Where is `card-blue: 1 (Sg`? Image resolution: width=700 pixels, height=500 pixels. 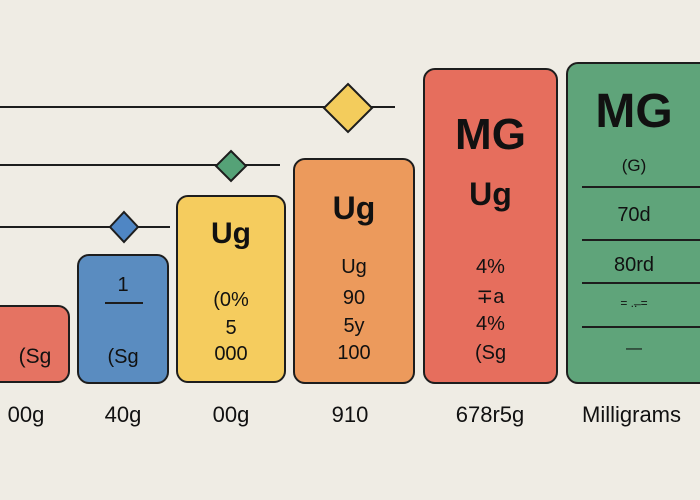
card-blue: 1 (Sg is located at coordinates (123, 319).